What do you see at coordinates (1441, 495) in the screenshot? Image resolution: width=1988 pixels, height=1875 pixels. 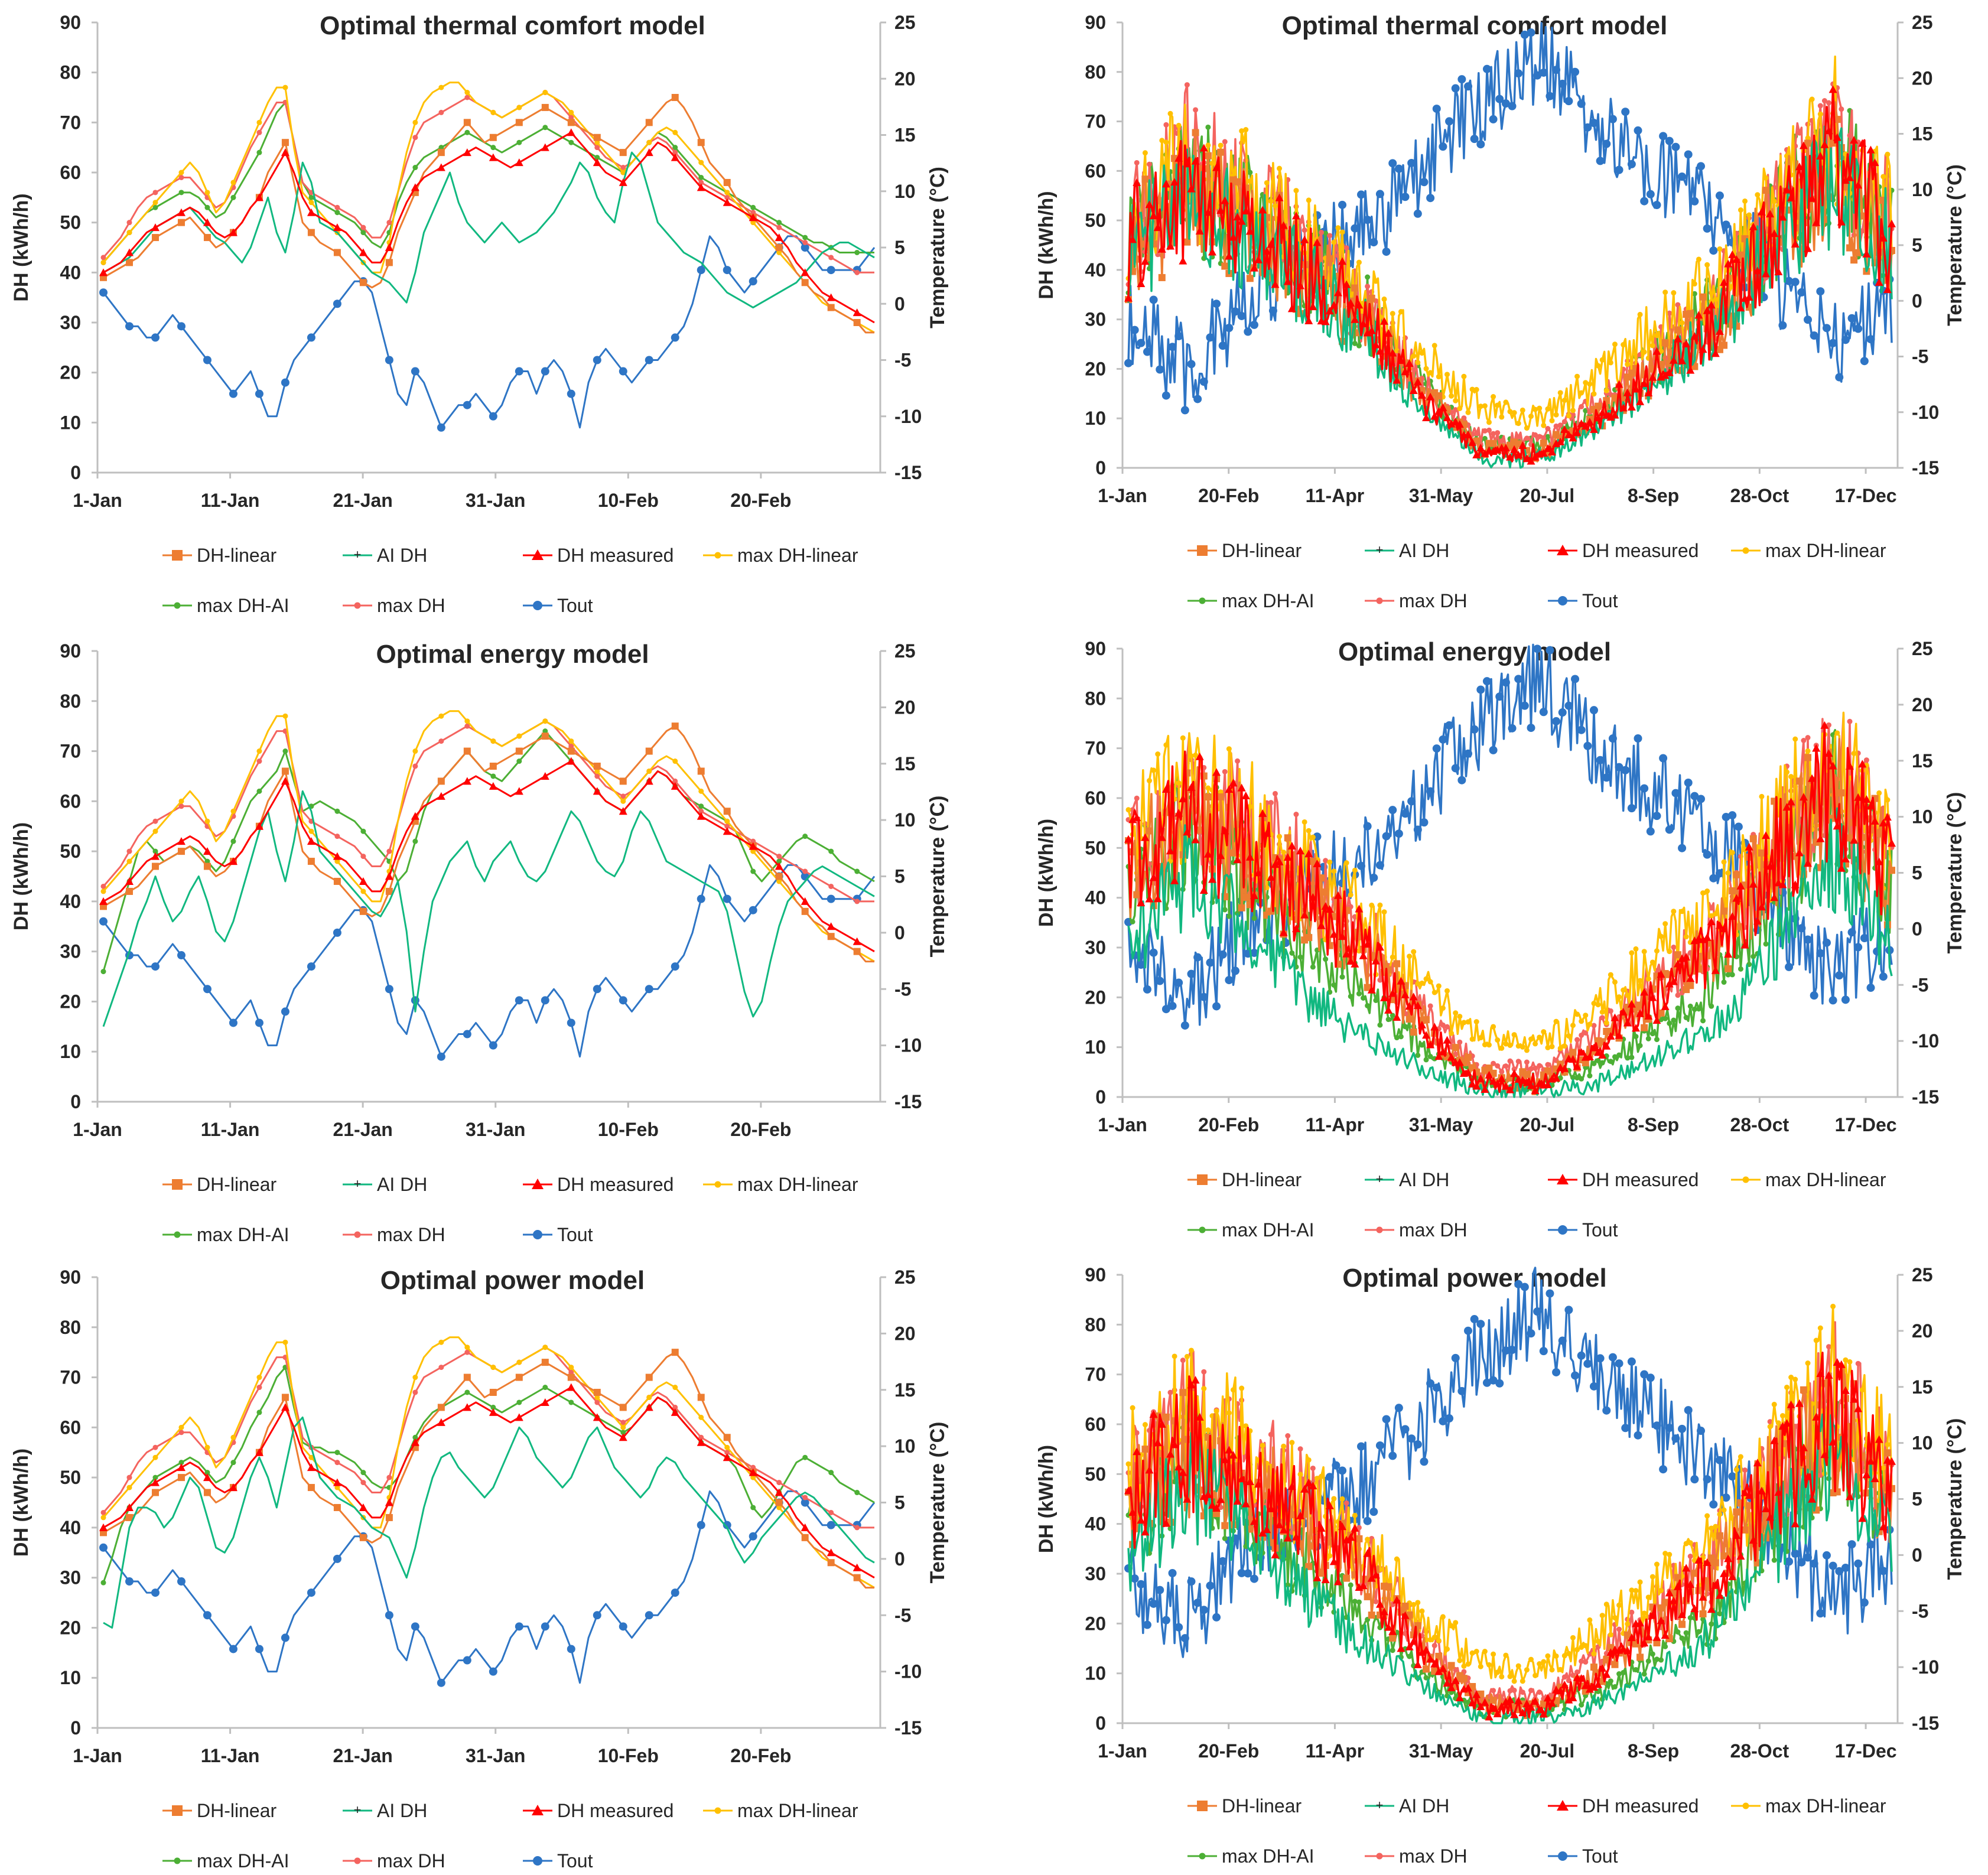 I see `x-tick-label: 31-May` at bounding box center [1441, 495].